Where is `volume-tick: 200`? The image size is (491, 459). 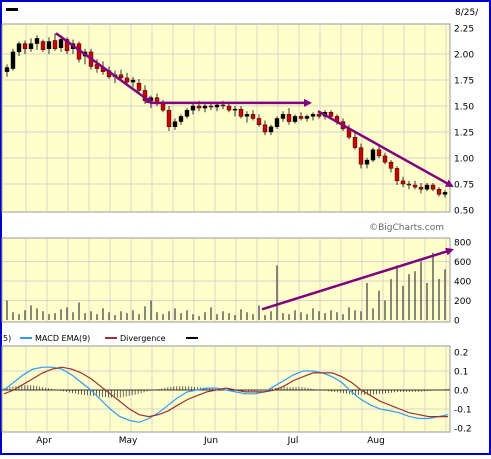 volume-tick: 200 is located at coordinates (462, 302).